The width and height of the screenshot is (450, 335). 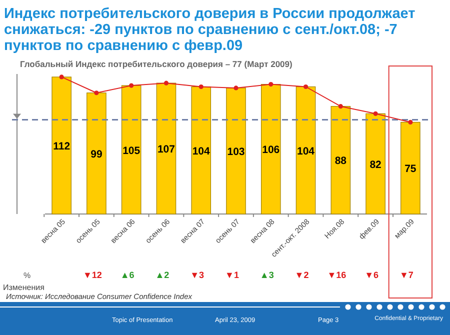 I want to click on text: ▼6, so click(x=371, y=275).